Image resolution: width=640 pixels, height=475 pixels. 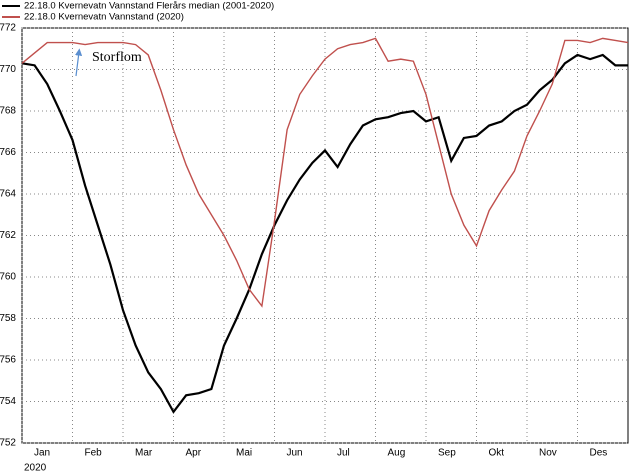 I want to click on y-tick-label: 766, so click(x=8, y=152).